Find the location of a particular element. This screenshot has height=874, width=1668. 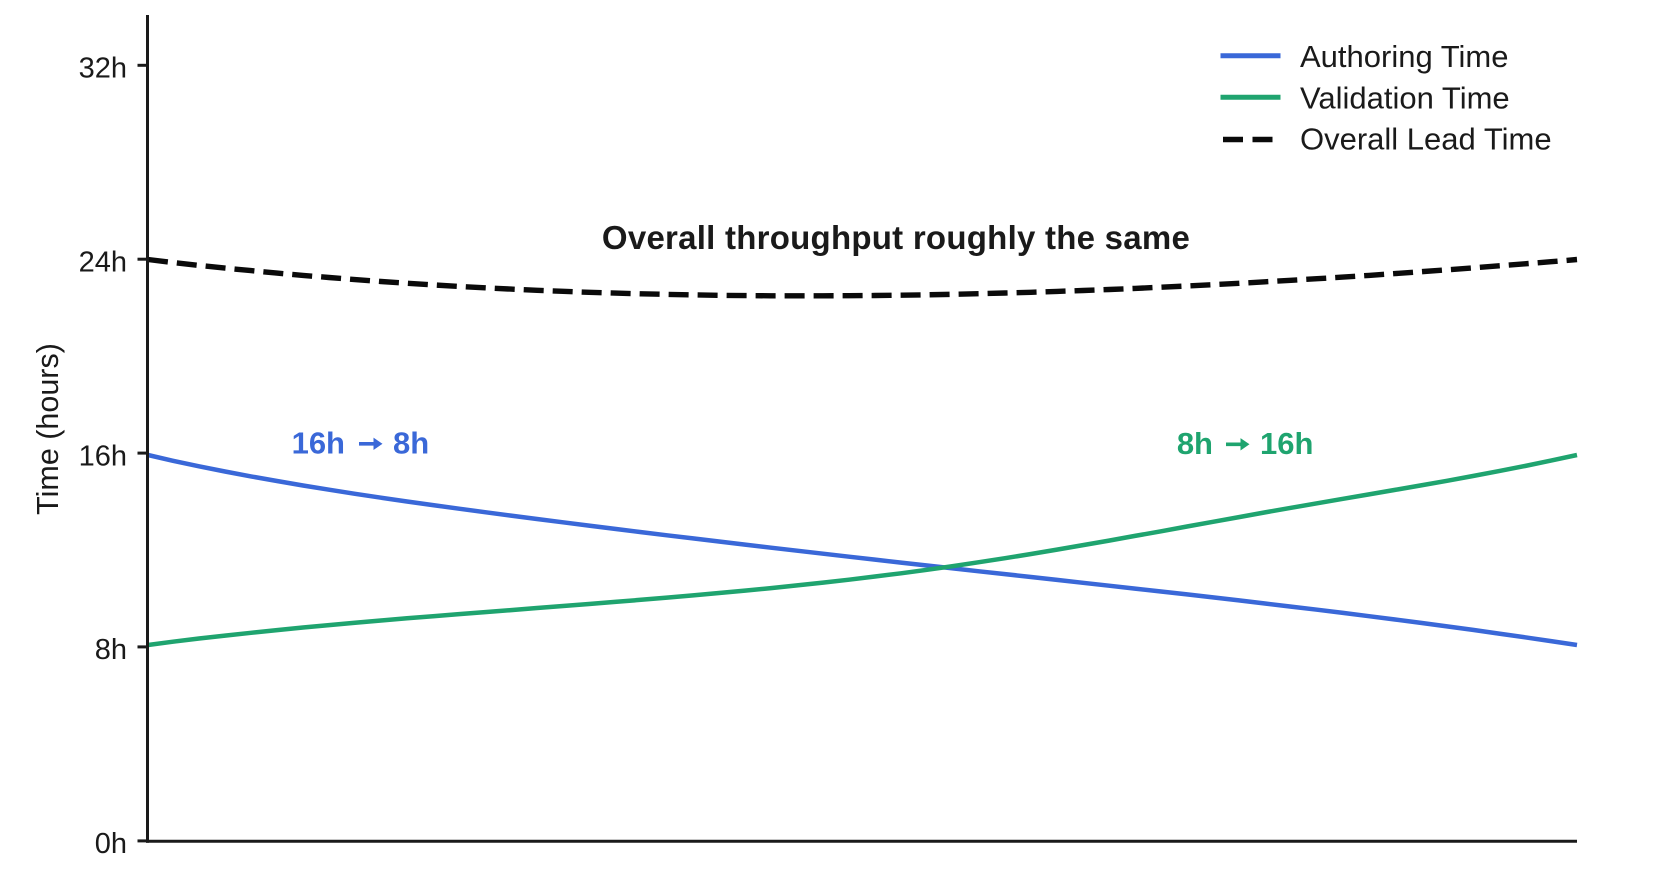

svg-text: Overall Lead Time is located at coordinates (1426, 139).